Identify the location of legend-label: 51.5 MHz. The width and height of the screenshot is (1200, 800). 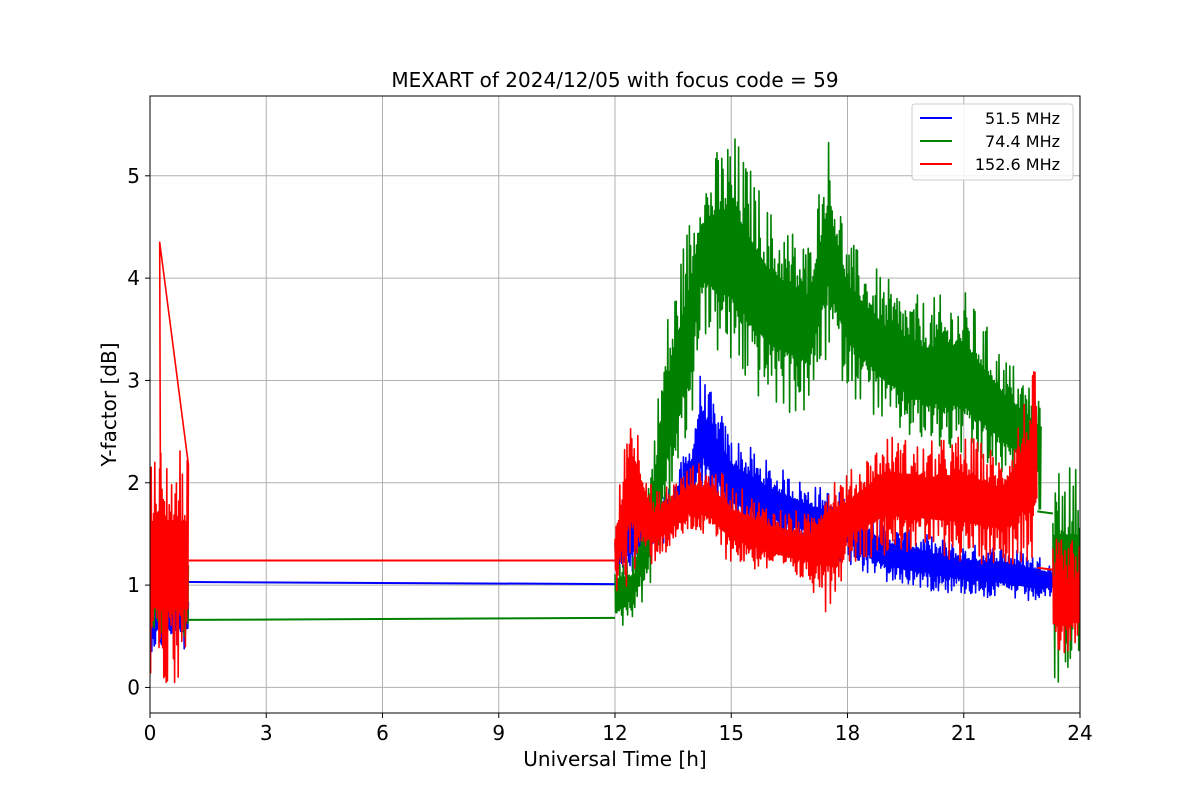
(1022, 118).